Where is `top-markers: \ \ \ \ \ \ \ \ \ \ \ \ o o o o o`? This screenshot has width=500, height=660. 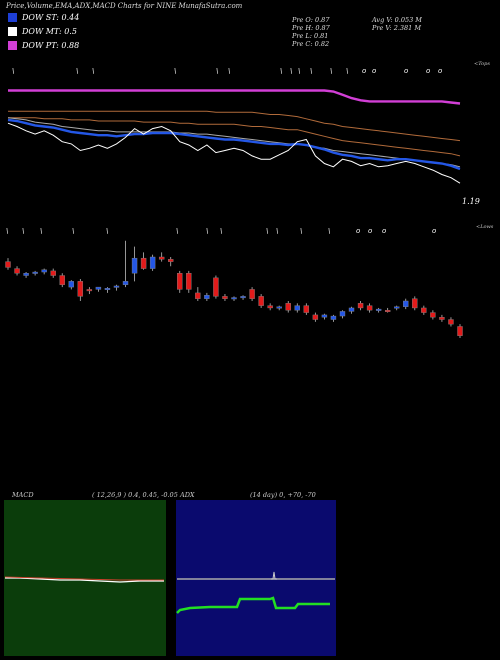
top-markers: \ \ \ \ \ \ \ \ \ \ \ \ o o o o o is located at coordinates (227, 71).